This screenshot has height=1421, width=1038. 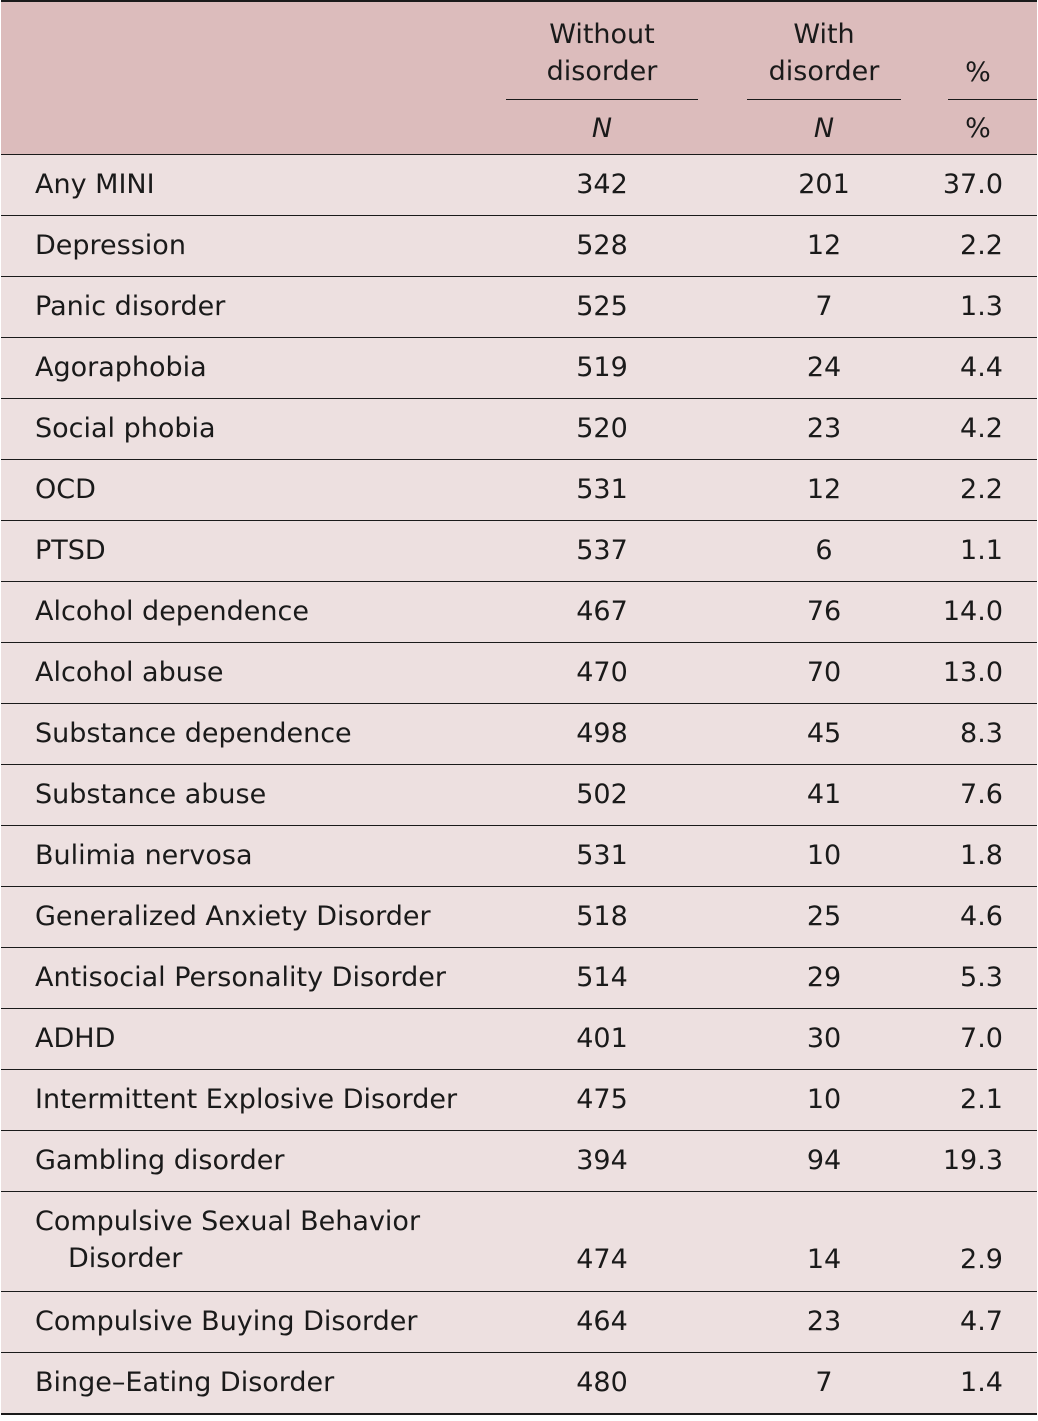 I want to click on row-label: OCD, so click(x=65, y=489).